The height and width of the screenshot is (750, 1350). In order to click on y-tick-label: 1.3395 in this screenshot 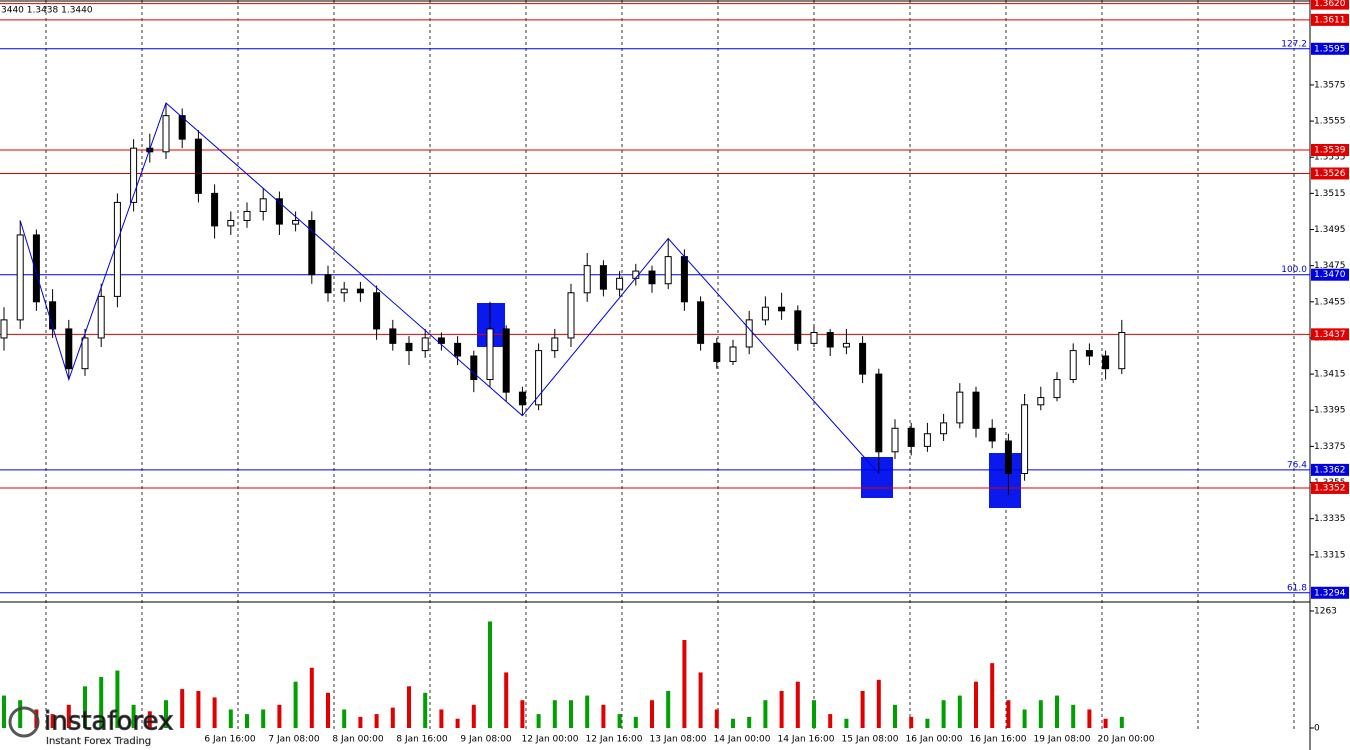, I will do `click(1330, 411)`.